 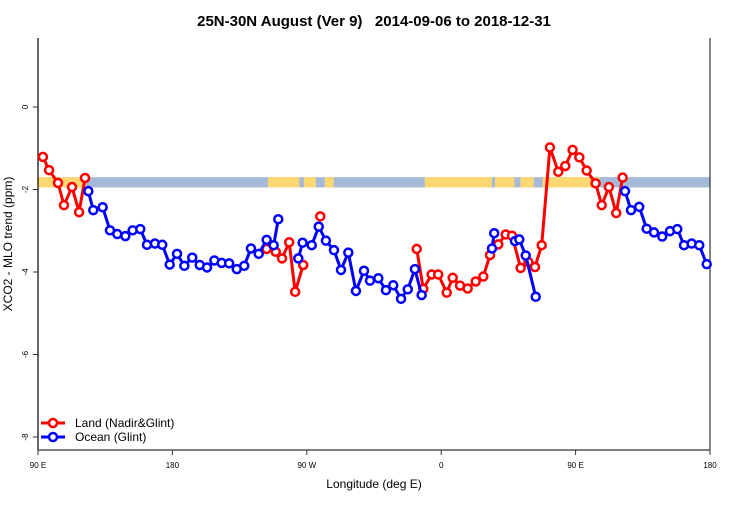 I want to click on legend-land-label: Land (Nadir&Glint), so click(x=124, y=423).